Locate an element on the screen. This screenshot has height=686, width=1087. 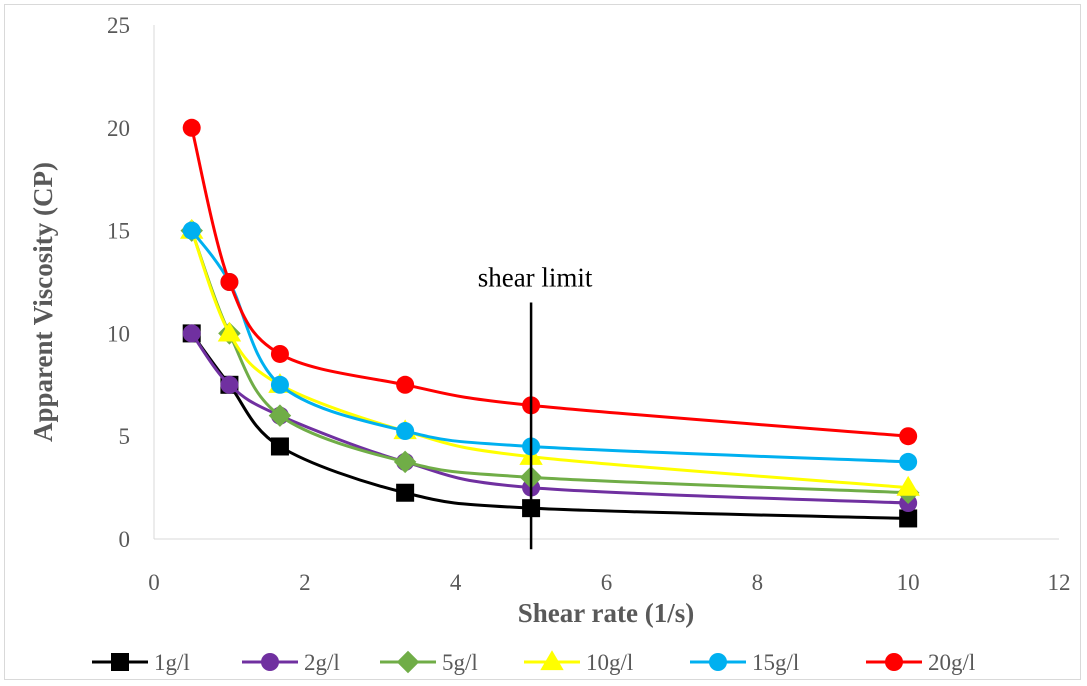
x-axis-title: Shear rate (1/s) is located at coordinates (606, 613).